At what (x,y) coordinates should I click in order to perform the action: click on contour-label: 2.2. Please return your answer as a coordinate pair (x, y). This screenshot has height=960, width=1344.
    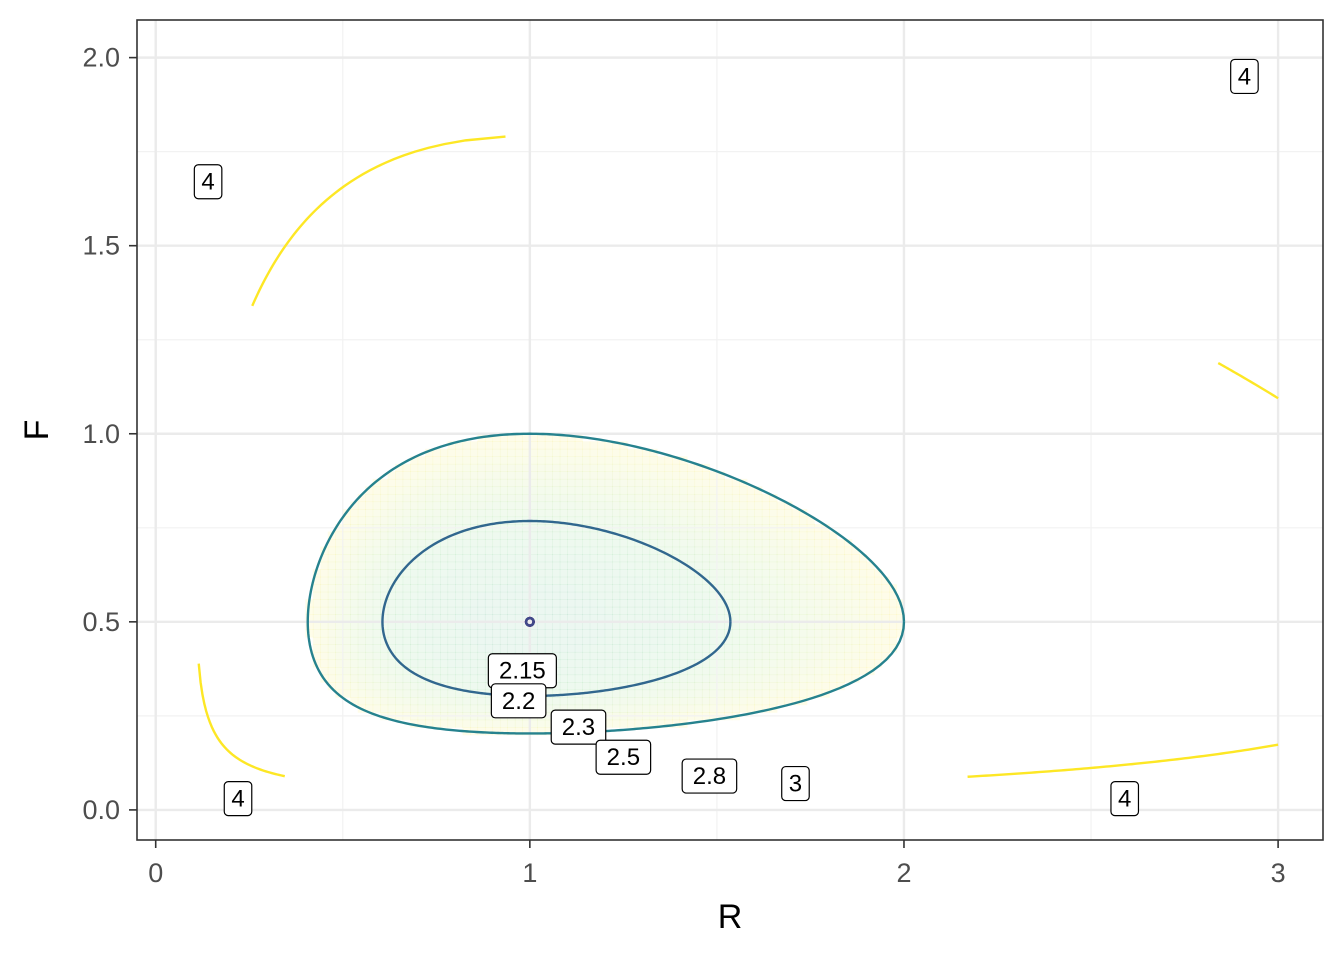
    Looking at the image, I should click on (518, 701).